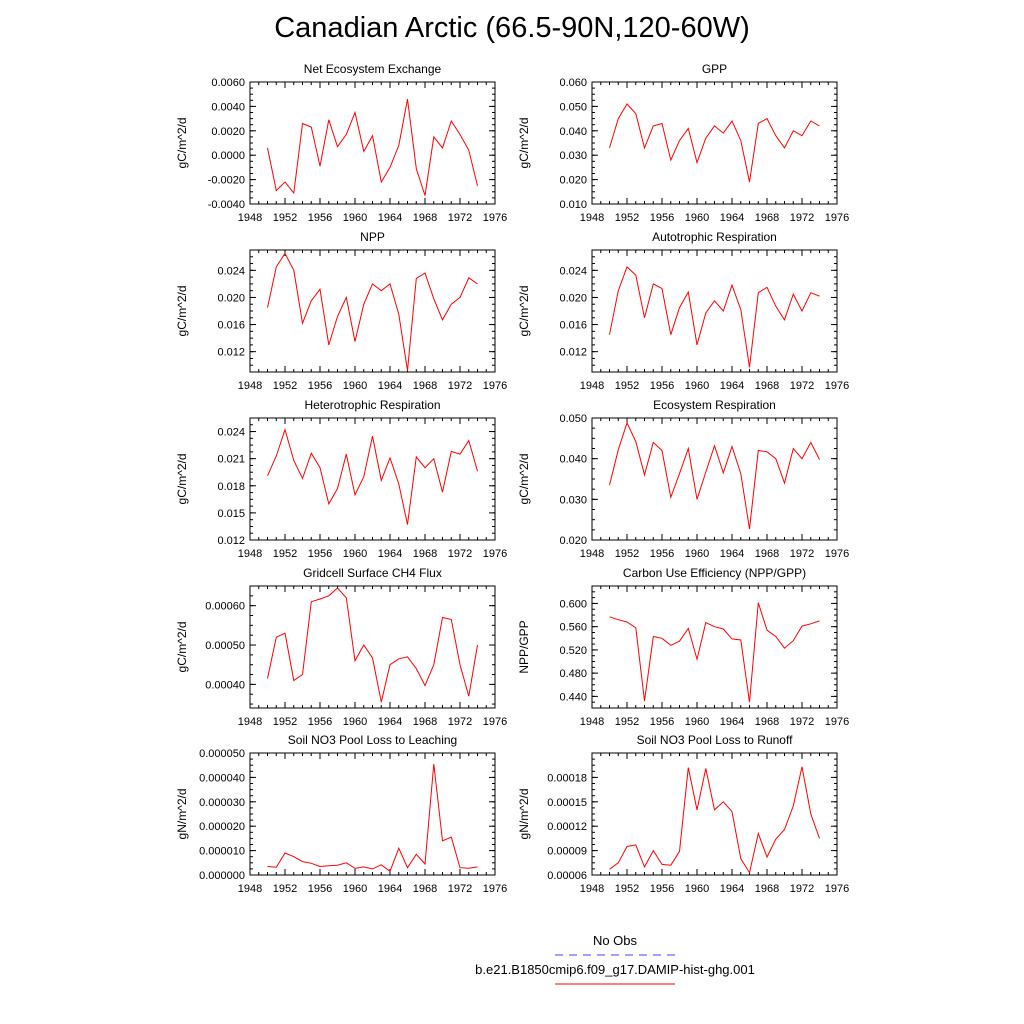  I want to click on y-tick-label: 0.00006, so click(567, 876).